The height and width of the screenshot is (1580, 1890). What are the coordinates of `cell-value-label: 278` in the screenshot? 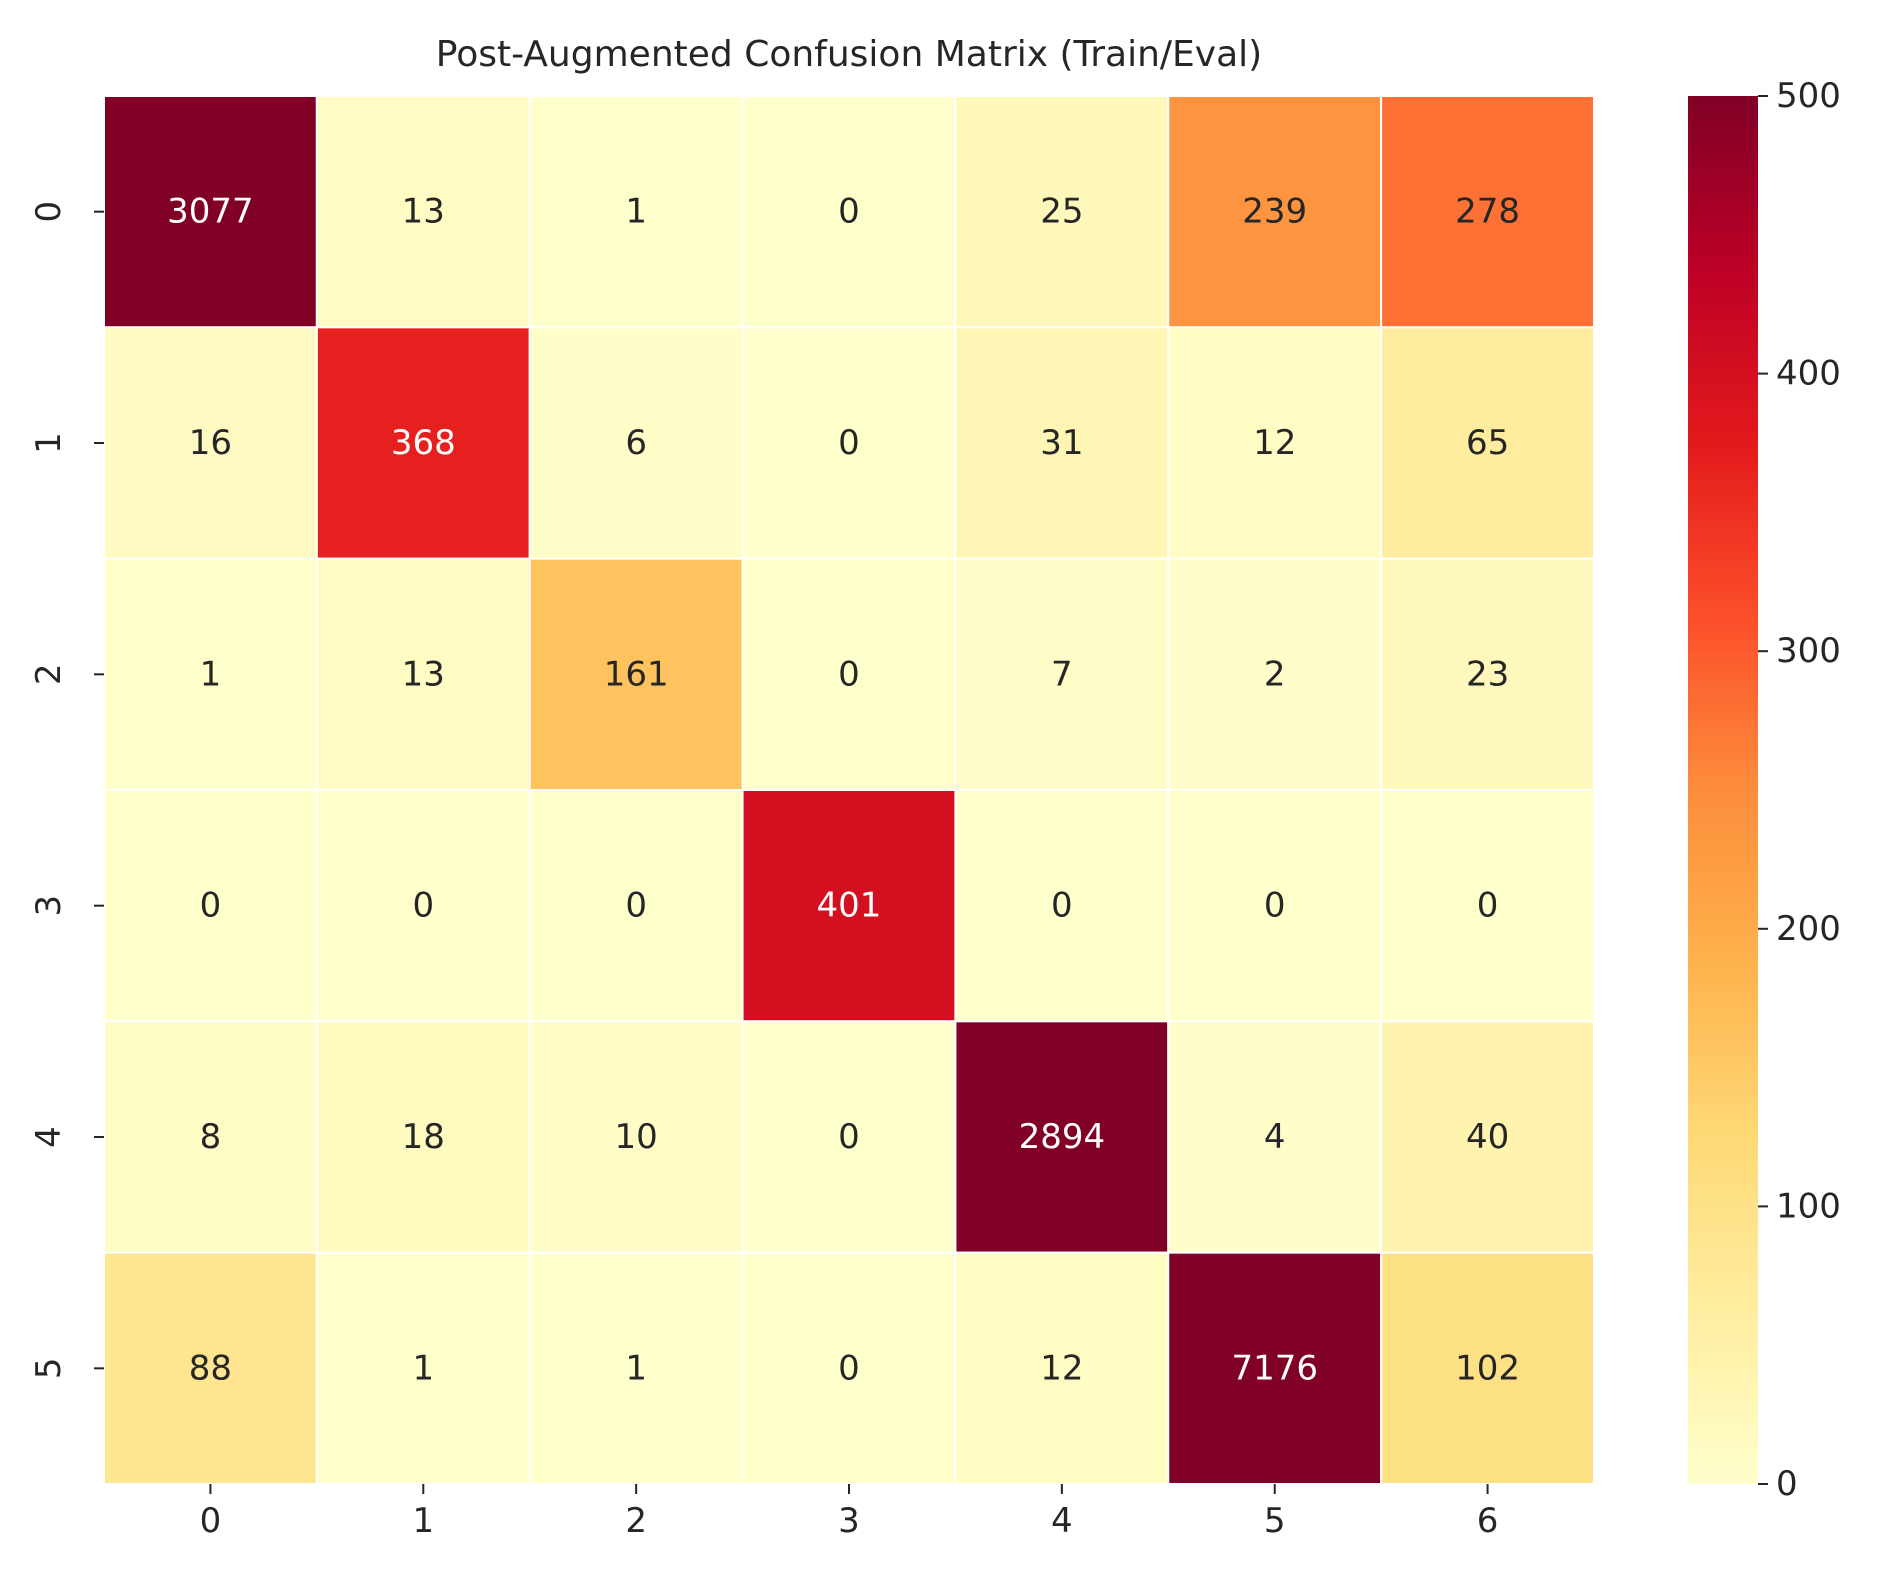 It's located at (1487, 212).